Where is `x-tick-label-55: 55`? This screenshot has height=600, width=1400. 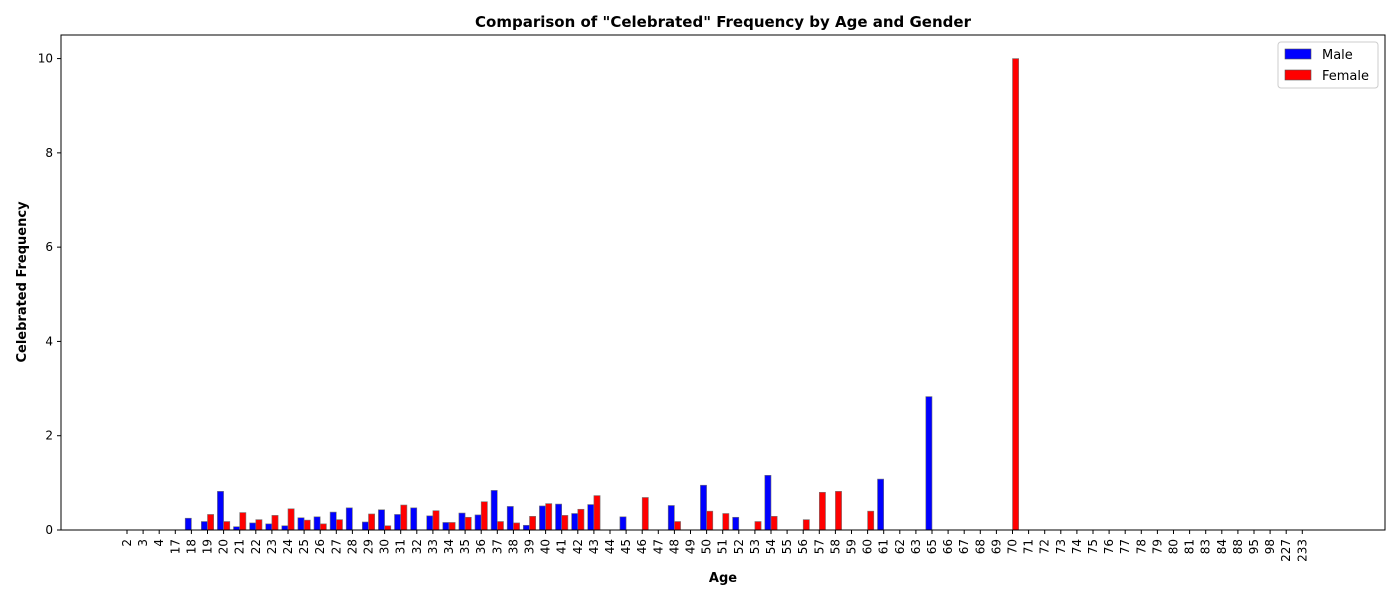
x-tick-label-55: 55 is located at coordinates (787, 546).